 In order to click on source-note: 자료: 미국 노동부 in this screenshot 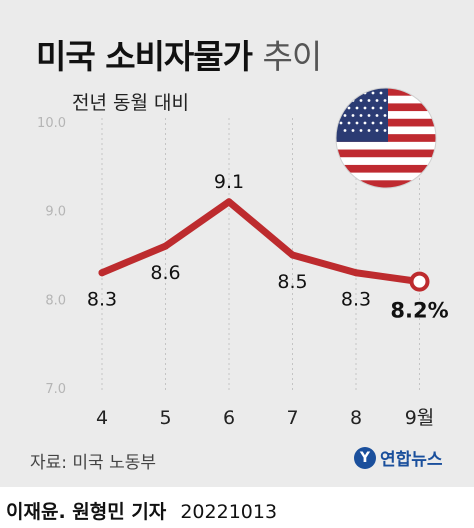, I will do `click(93, 463)`.